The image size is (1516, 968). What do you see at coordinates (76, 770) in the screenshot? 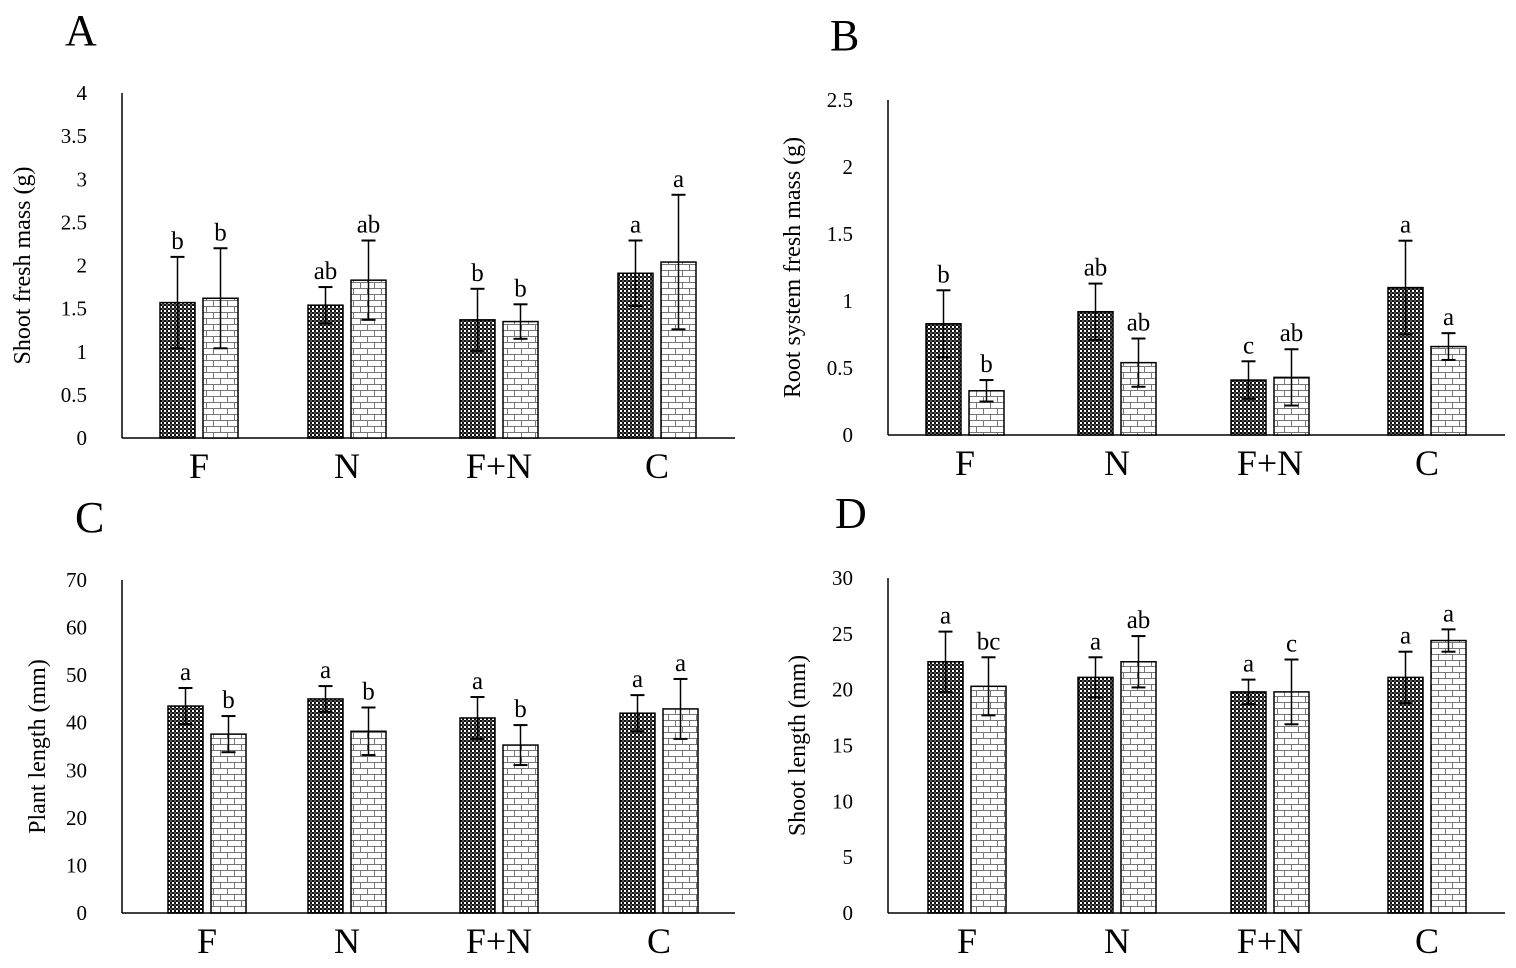
I see `y-tick-label: 30` at bounding box center [76, 770].